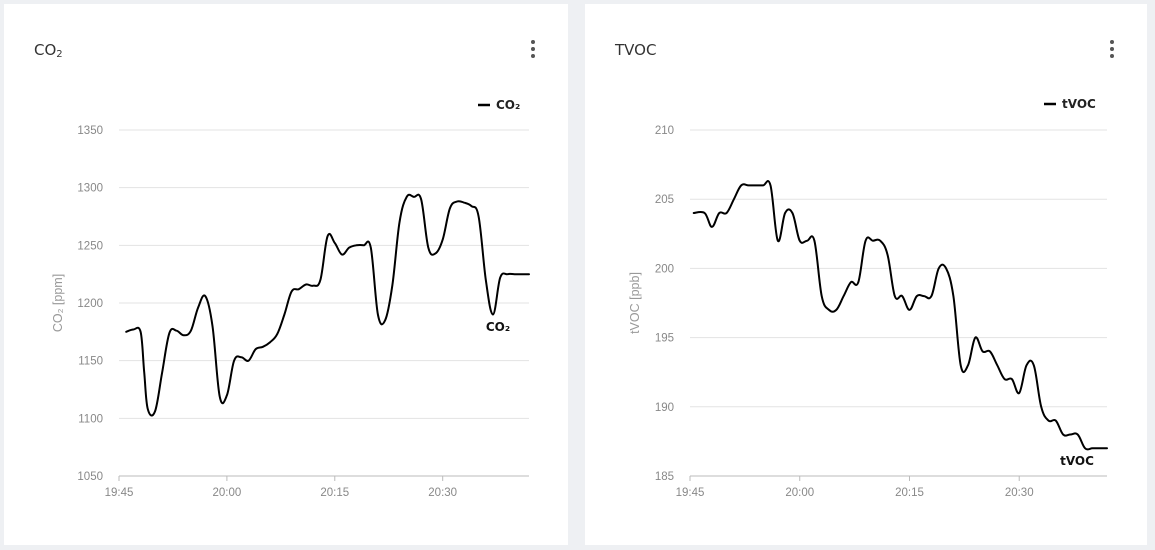 The image size is (1155, 550). Describe the element at coordinates (90, 131) in the screenshot. I see `co2-y-tick-label: 1350` at that location.